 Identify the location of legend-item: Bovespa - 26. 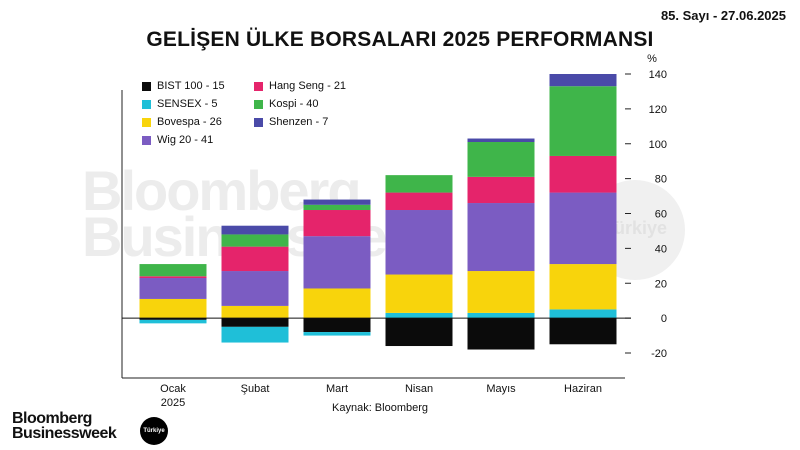
(198, 122).